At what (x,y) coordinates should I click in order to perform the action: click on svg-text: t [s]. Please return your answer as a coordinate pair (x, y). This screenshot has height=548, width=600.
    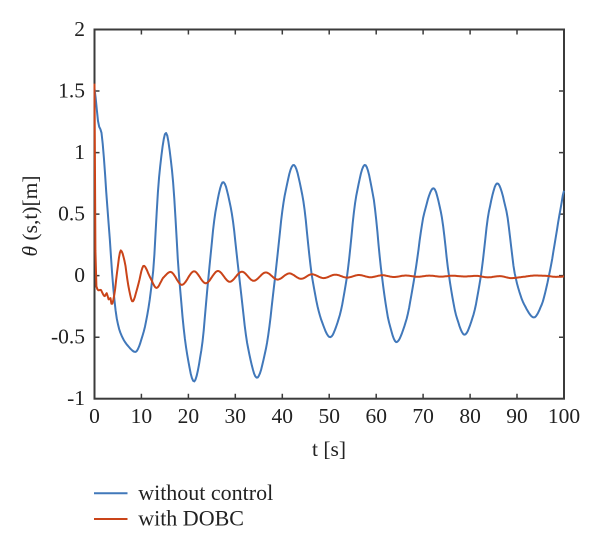
    Looking at the image, I should click on (329, 449).